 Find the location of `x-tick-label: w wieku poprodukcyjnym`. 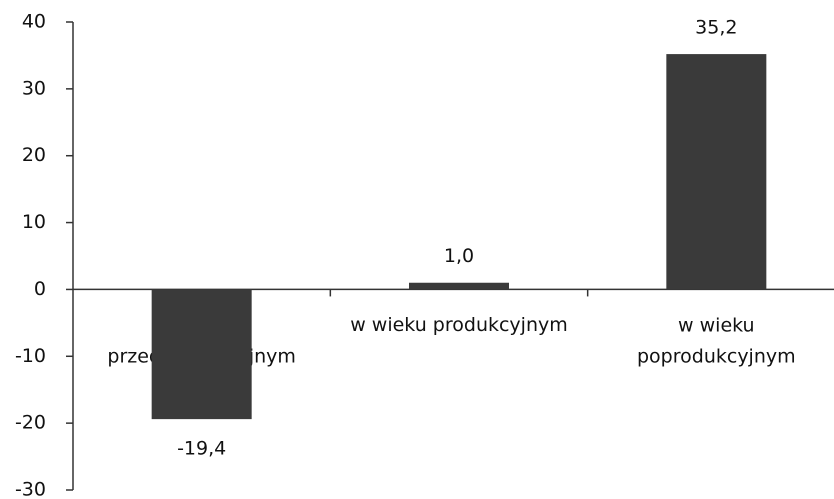

x-tick-label: w wieku poprodukcyjnym is located at coordinates (716, 340).